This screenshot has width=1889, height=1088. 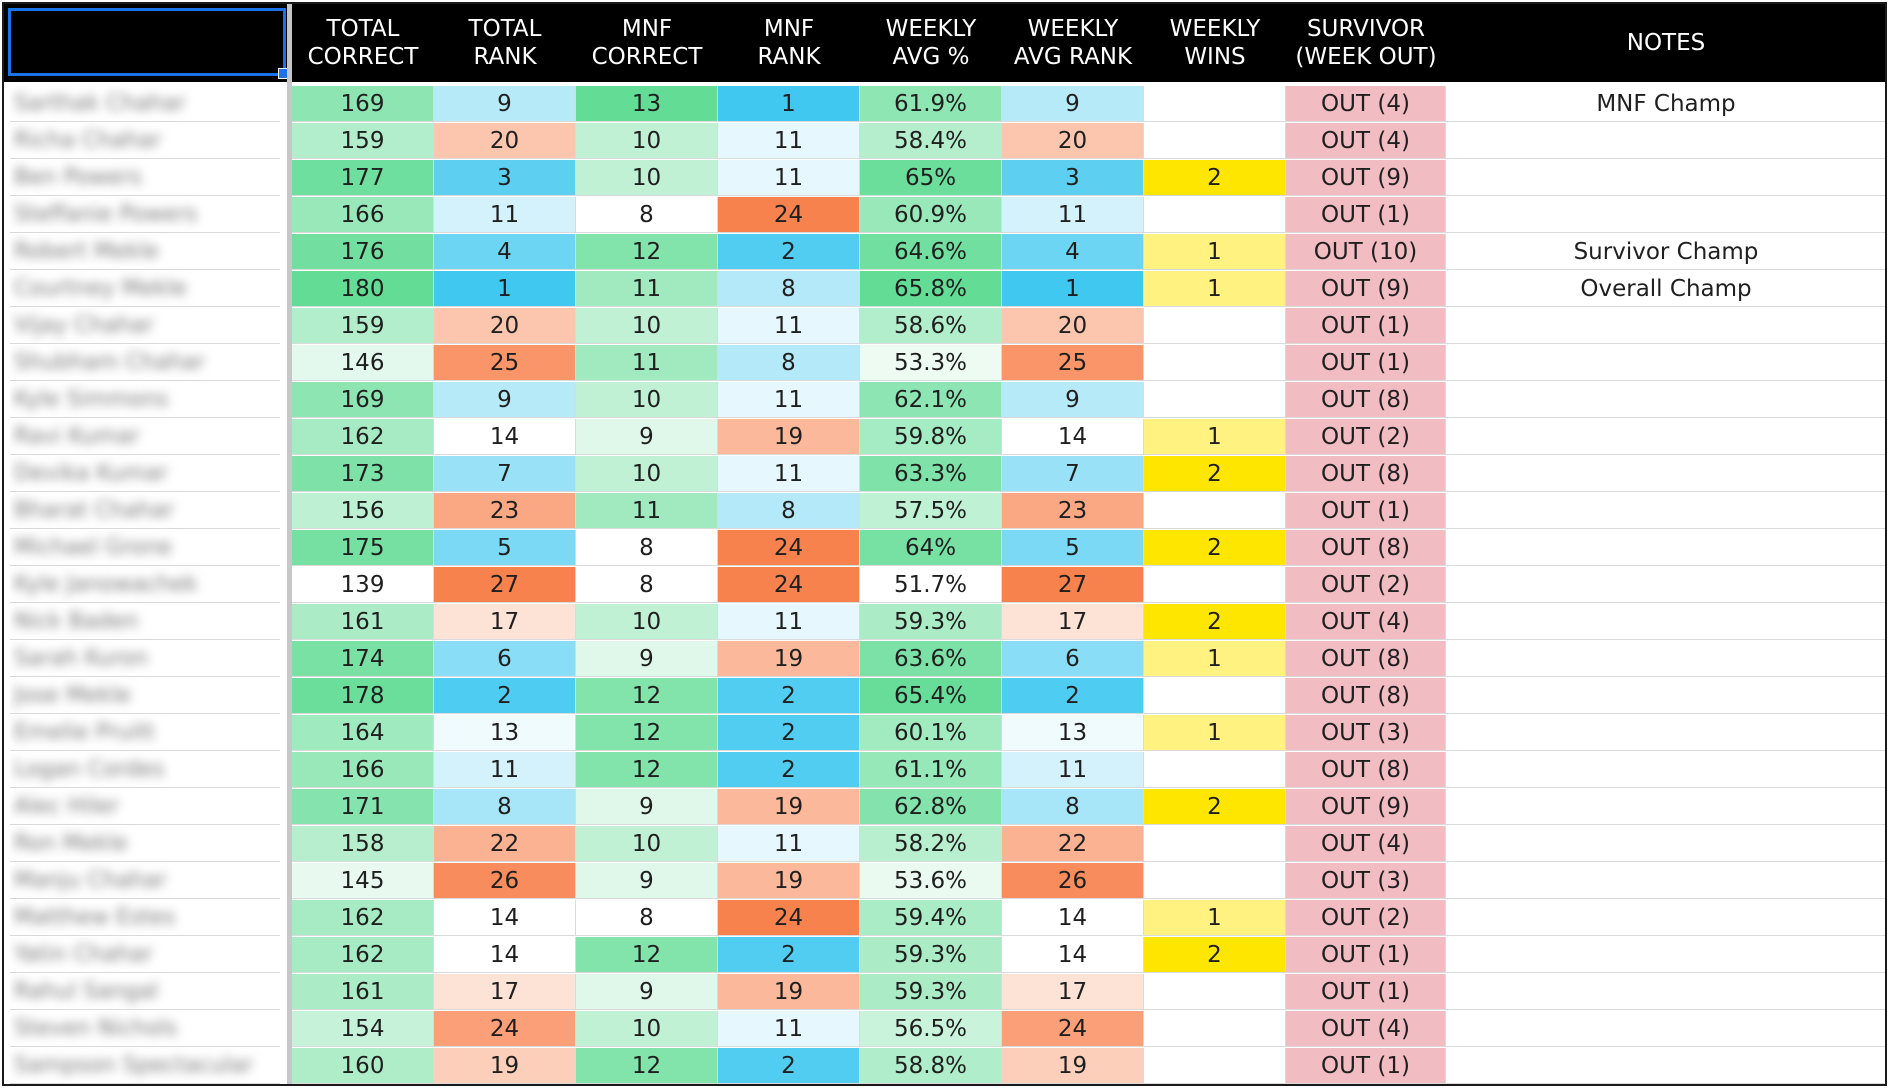 I want to click on player-name-cell: Bharat Chahar, so click(x=145, y=511).